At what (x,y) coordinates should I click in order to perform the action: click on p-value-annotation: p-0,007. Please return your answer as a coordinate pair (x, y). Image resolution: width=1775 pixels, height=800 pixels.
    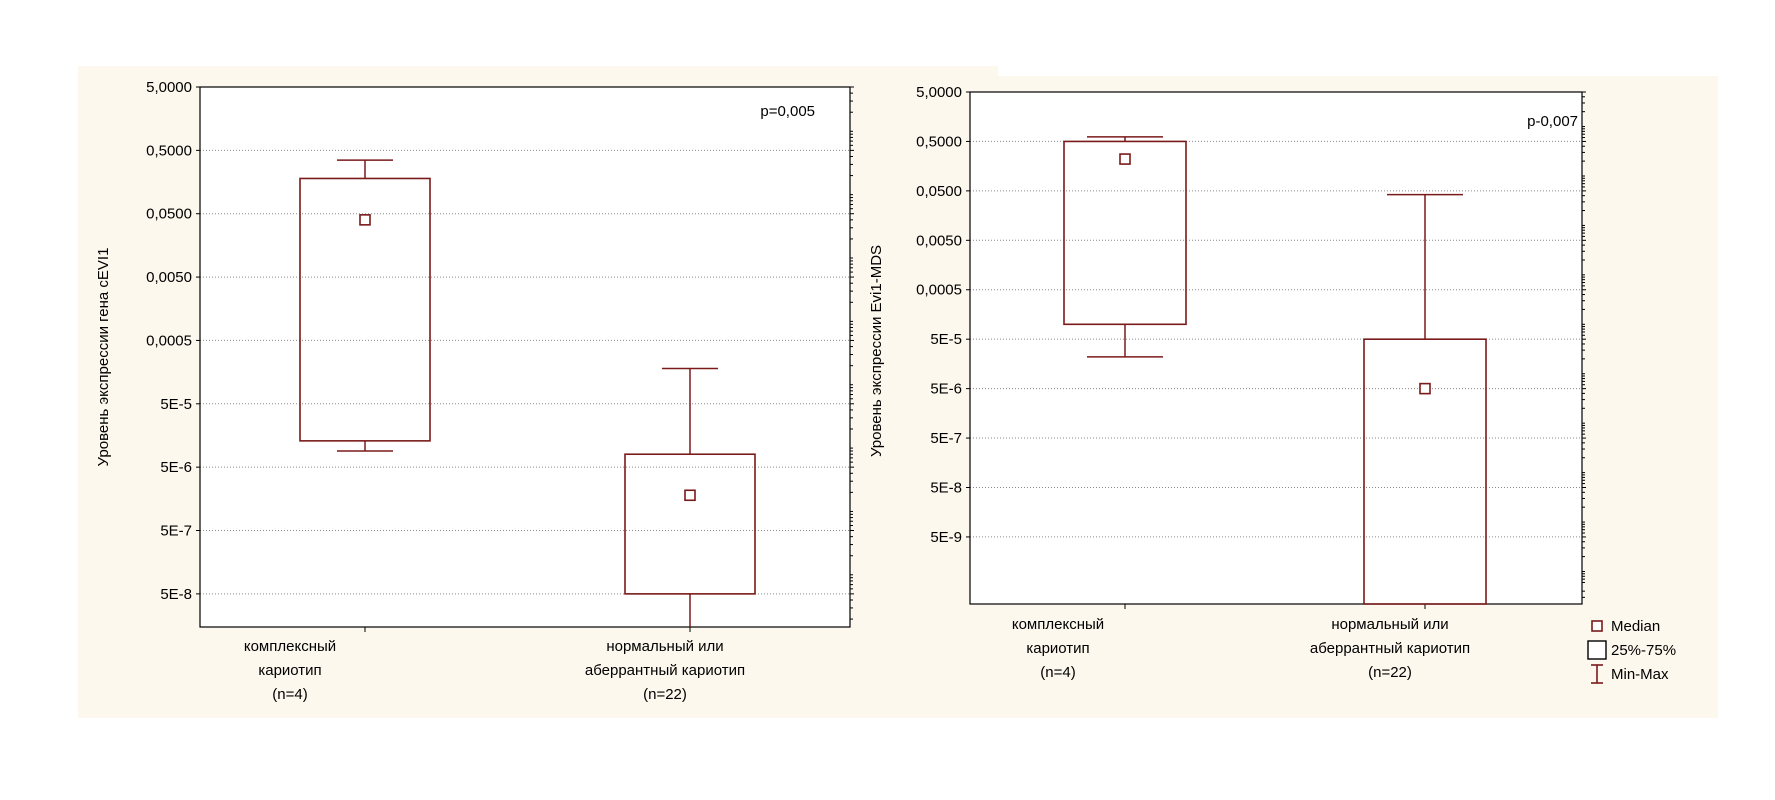
    Looking at the image, I should click on (1552, 121).